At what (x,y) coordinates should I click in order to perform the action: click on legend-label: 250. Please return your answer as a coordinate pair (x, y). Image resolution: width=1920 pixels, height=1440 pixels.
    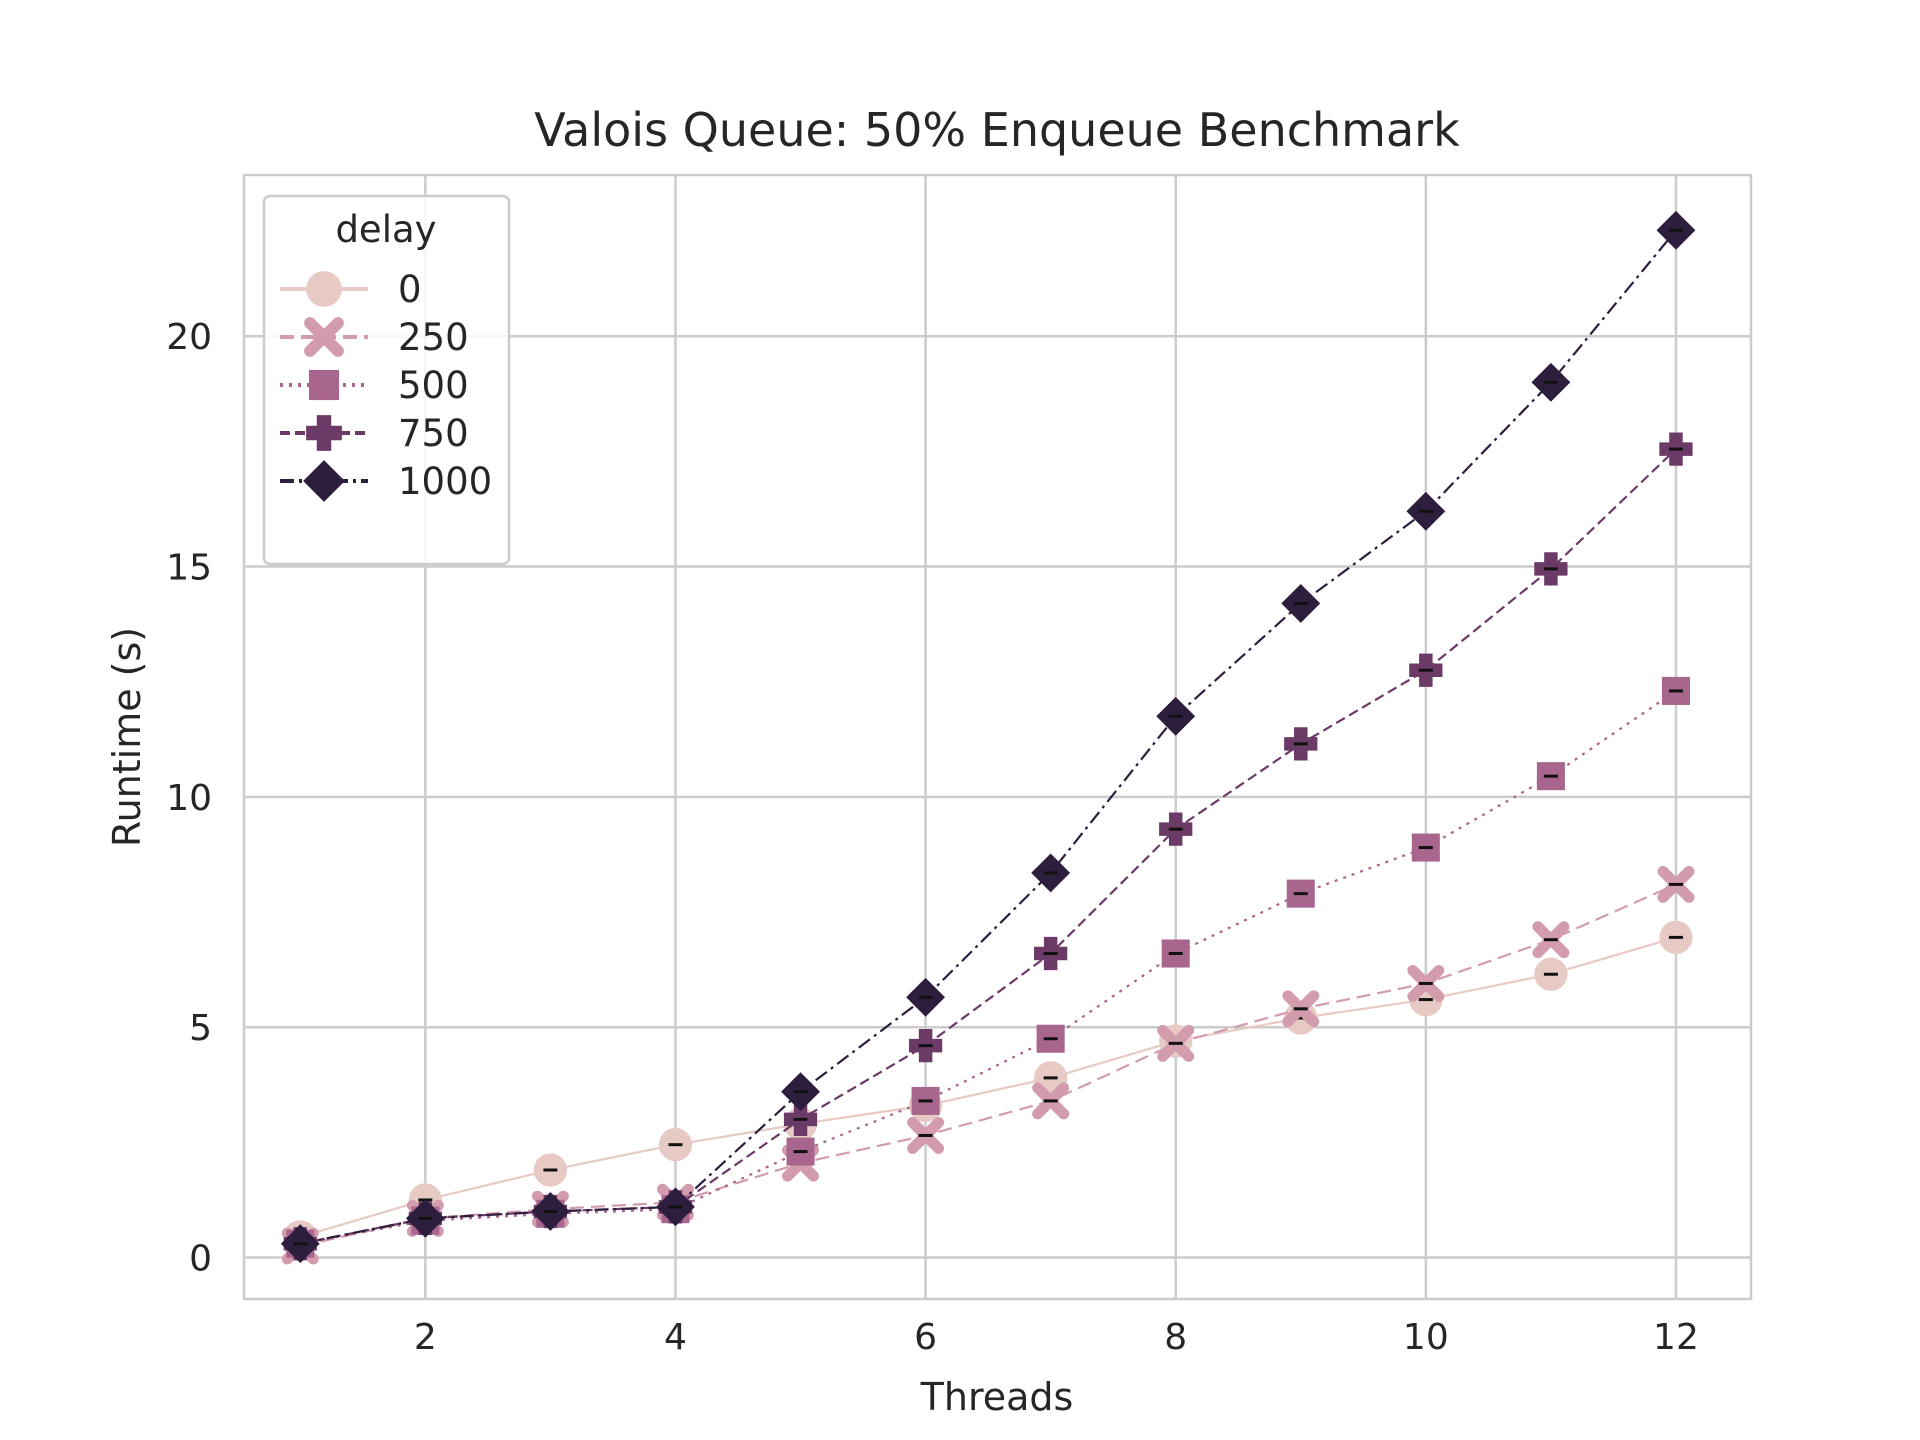
    Looking at the image, I should click on (433, 337).